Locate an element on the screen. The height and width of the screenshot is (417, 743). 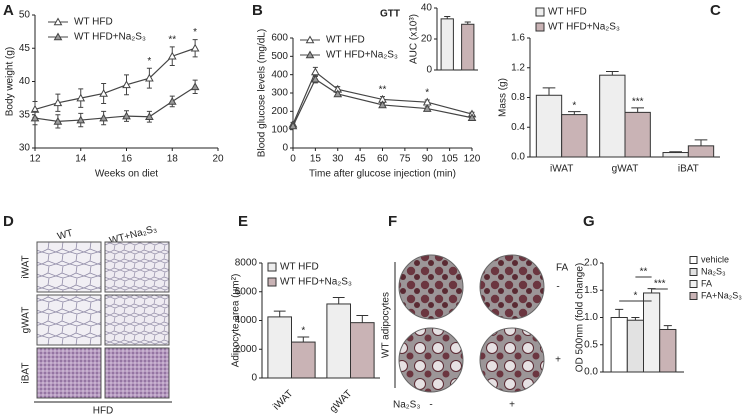
y-axis-label: Body weight (g) is located at coordinates (10, 81).